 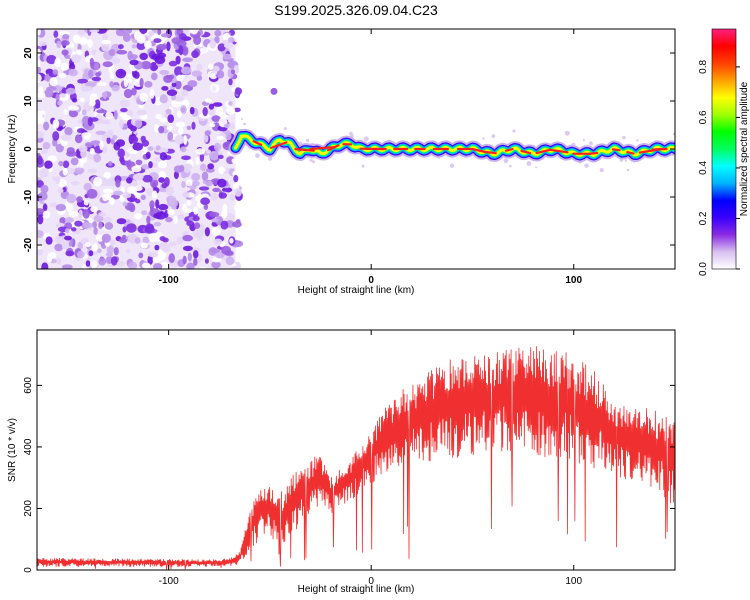 I want to click on spectrogram-x-label: Height of straight line (km), so click(x=356, y=290).